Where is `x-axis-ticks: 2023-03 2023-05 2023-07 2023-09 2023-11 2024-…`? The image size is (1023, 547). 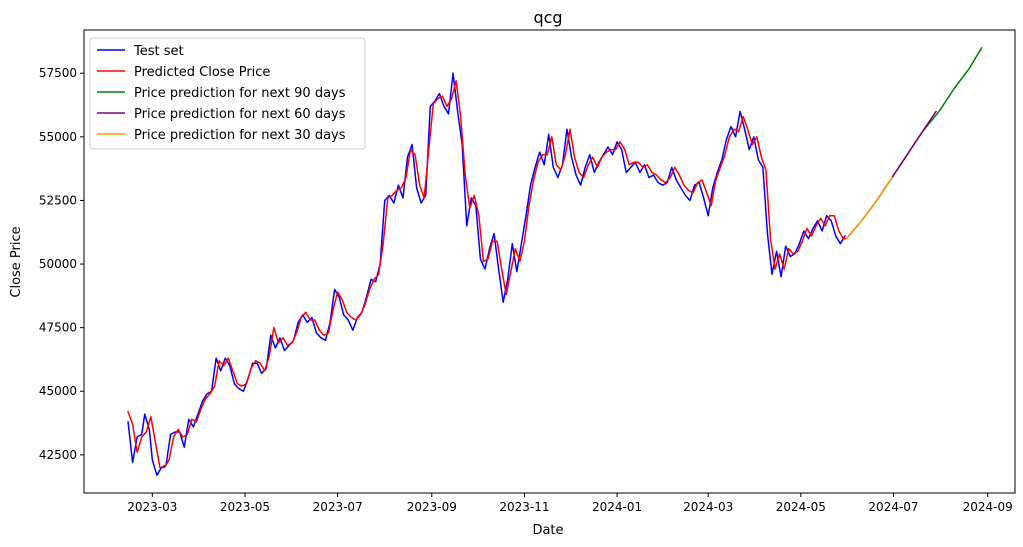 x-axis-ticks: 2023-03 2023-05 2023-07 2023-09 2023-11 2024-… is located at coordinates (570, 503).